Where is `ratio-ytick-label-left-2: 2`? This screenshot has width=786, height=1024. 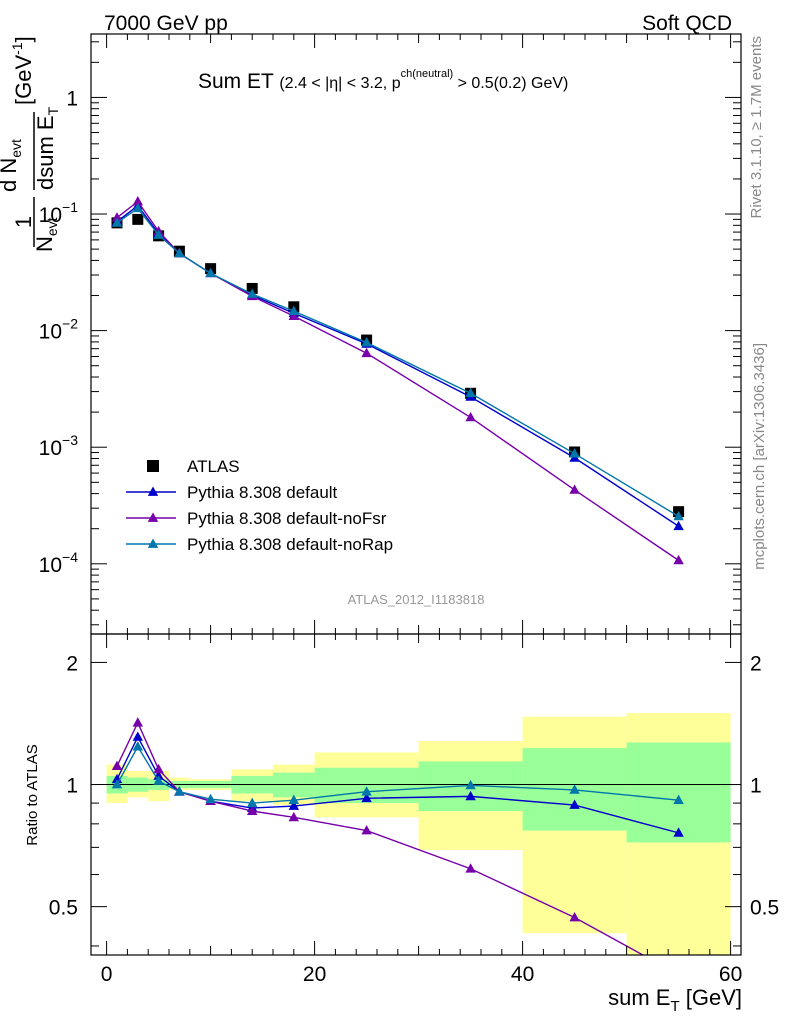 ratio-ytick-label-left-2: 2 is located at coordinates (72, 663).